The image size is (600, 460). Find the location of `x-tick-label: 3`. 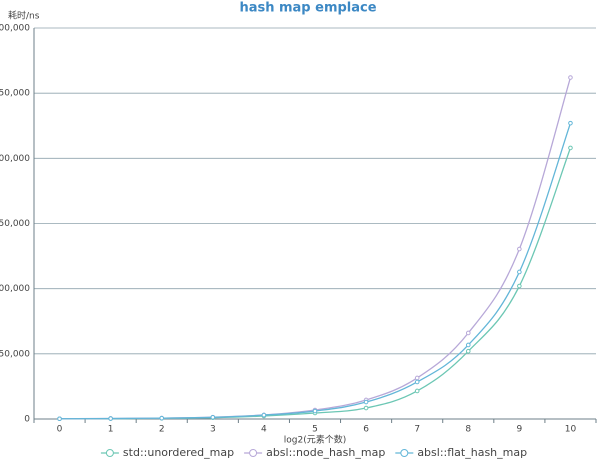

x-tick-label: 3 is located at coordinates (213, 430).